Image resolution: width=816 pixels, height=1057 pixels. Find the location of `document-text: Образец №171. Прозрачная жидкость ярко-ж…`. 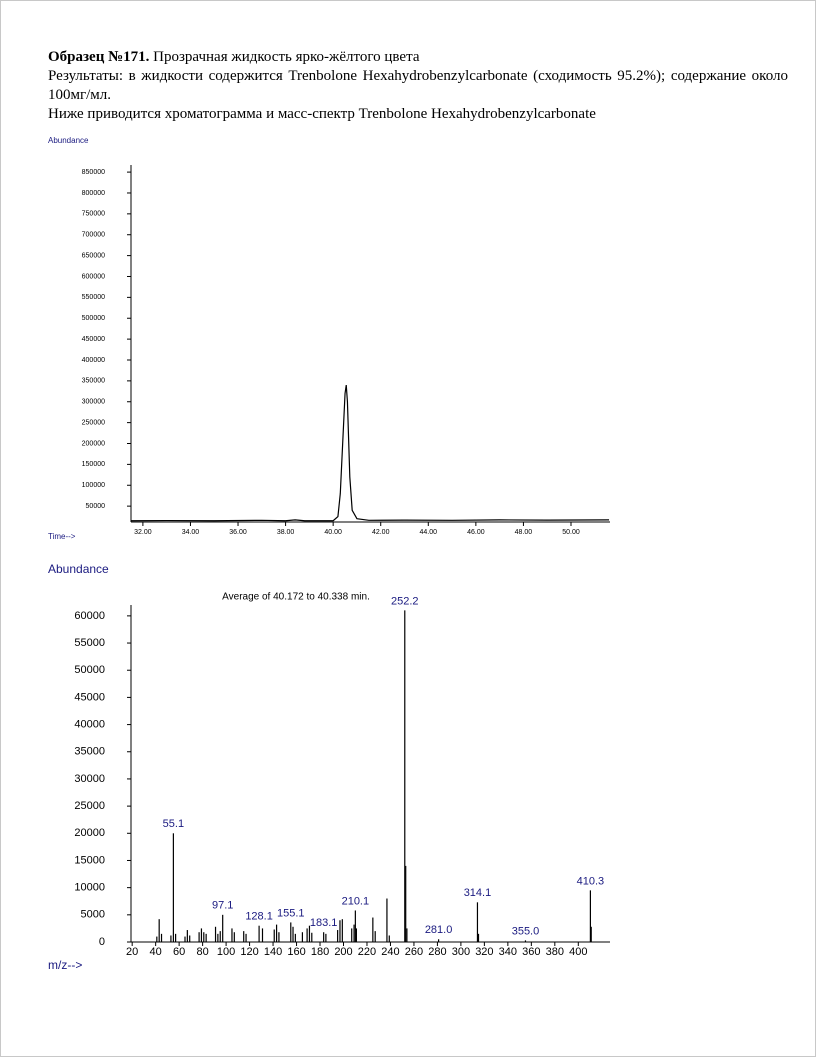

document-text: Образец №171. Прозрачная жидкость ярко-ж… is located at coordinates (418, 86).